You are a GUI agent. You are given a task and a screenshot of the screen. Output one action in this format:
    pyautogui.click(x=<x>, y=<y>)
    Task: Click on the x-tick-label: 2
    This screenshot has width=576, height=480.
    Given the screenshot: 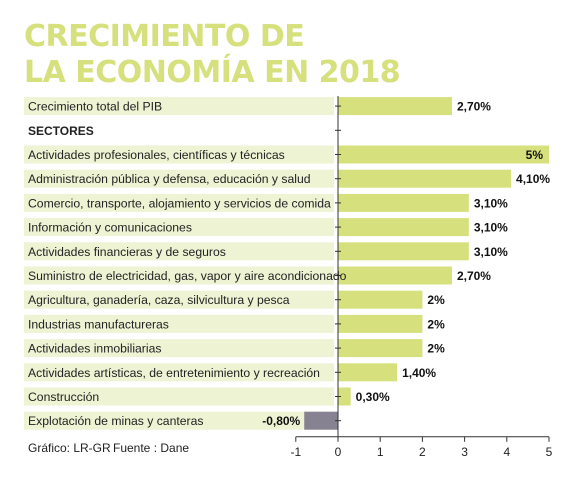 What is the action you would take?
    pyautogui.click(x=422, y=452)
    